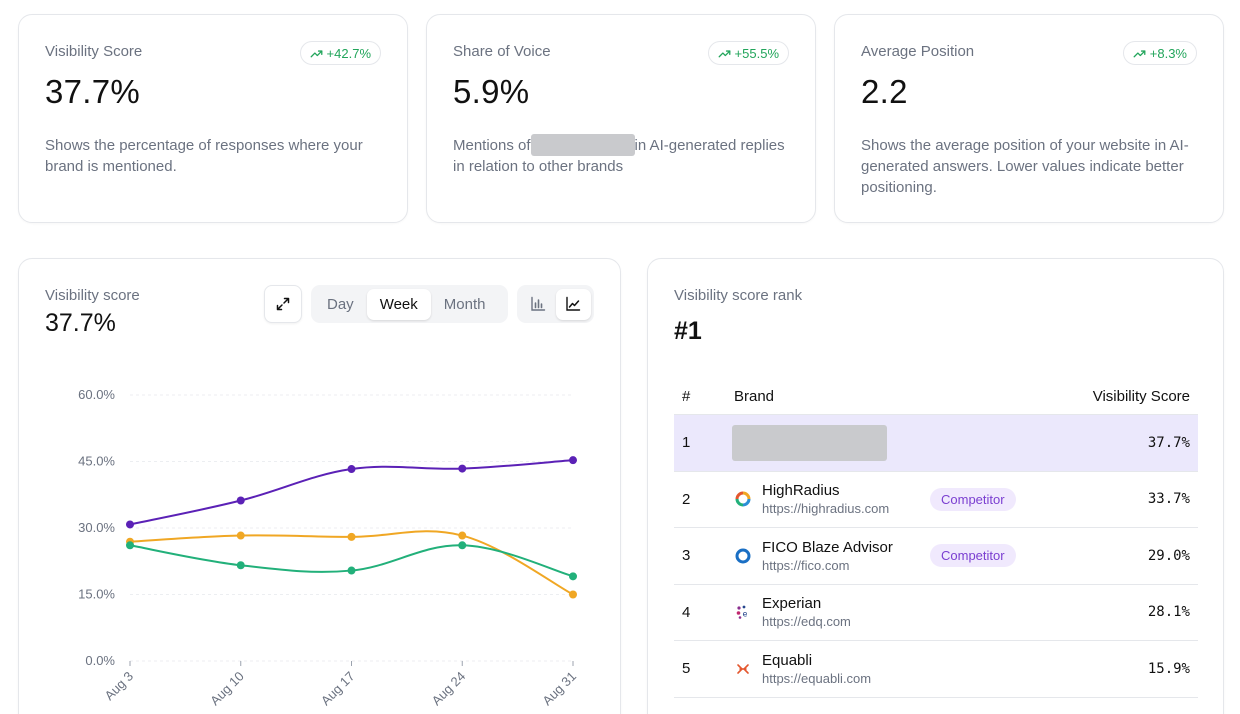 The width and height of the screenshot is (1240, 714). What do you see at coordinates (686, 443) in the screenshot?
I see `row-num: 1` at bounding box center [686, 443].